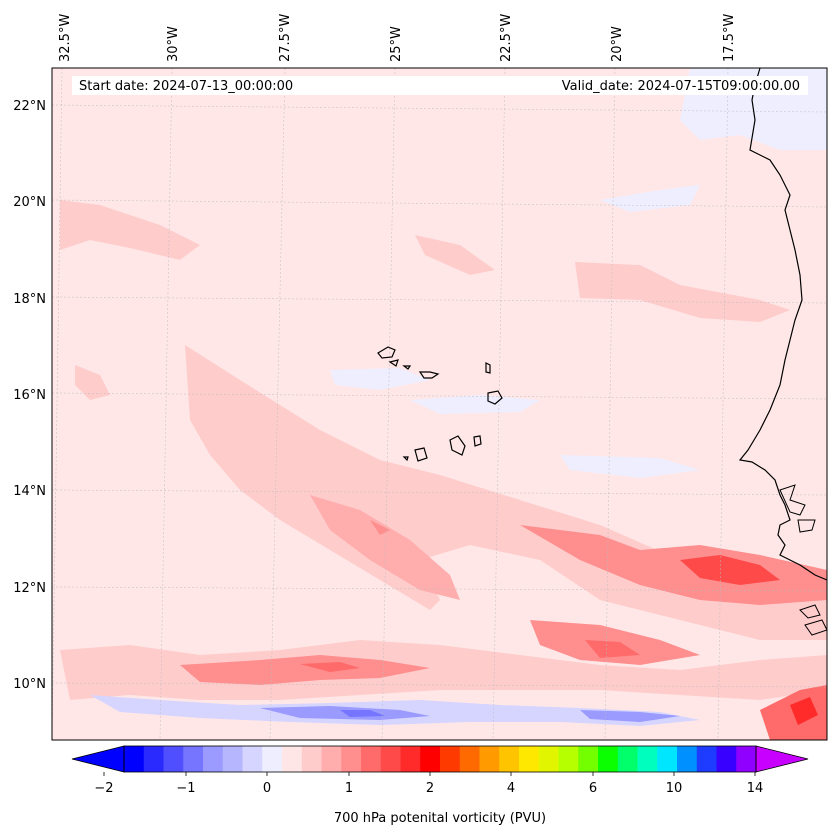  Describe the element at coordinates (285, 38) in the screenshot. I see `lon-label: 27.5°W` at that location.